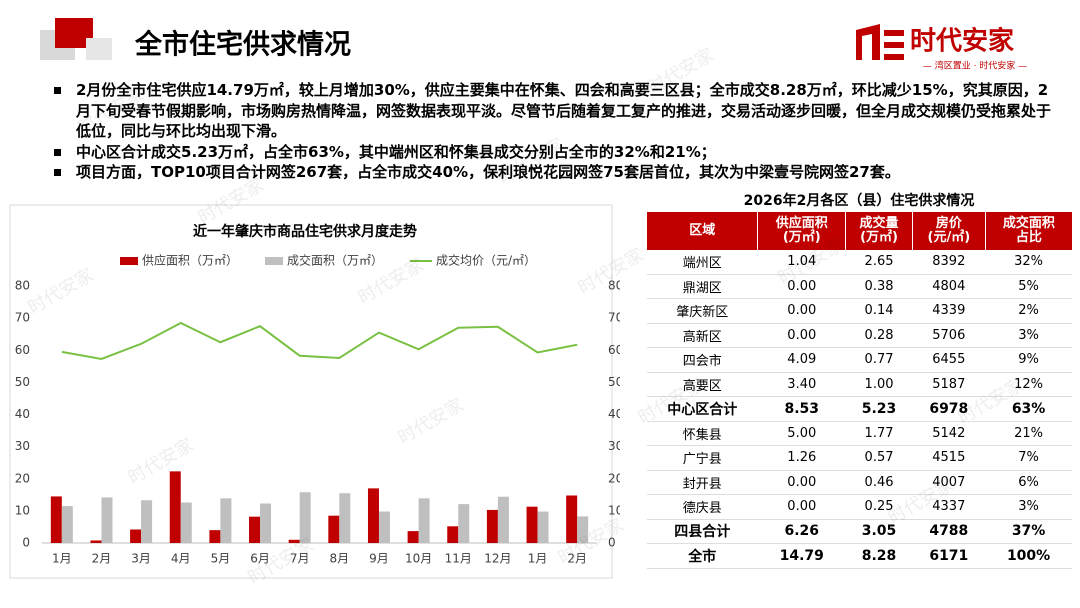  Describe the element at coordinates (22, 382) in the screenshot. I see `y-tick-label: 50` at that location.